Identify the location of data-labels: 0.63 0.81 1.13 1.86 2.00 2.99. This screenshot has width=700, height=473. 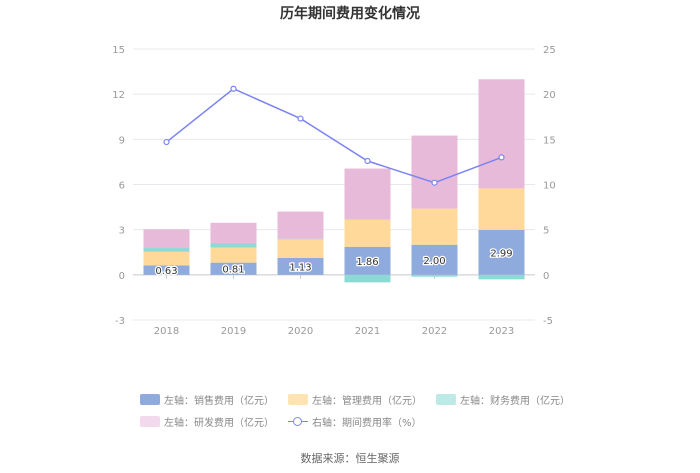
(334, 262).